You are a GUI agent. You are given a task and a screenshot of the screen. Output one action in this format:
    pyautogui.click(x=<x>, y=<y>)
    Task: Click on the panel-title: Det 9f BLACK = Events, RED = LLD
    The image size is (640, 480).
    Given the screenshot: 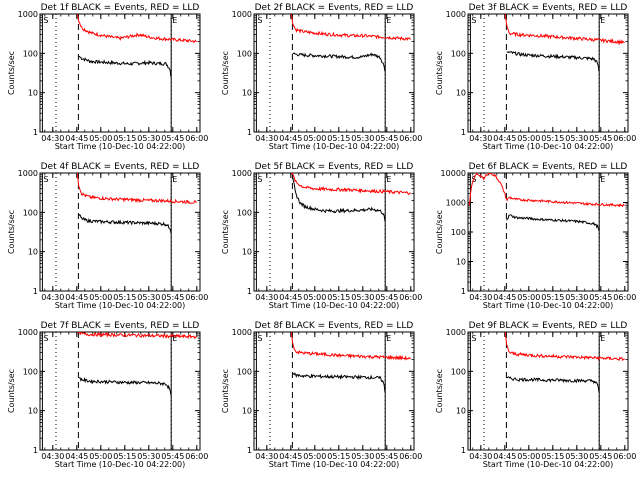 What is the action you would take?
    pyautogui.click(x=548, y=326)
    